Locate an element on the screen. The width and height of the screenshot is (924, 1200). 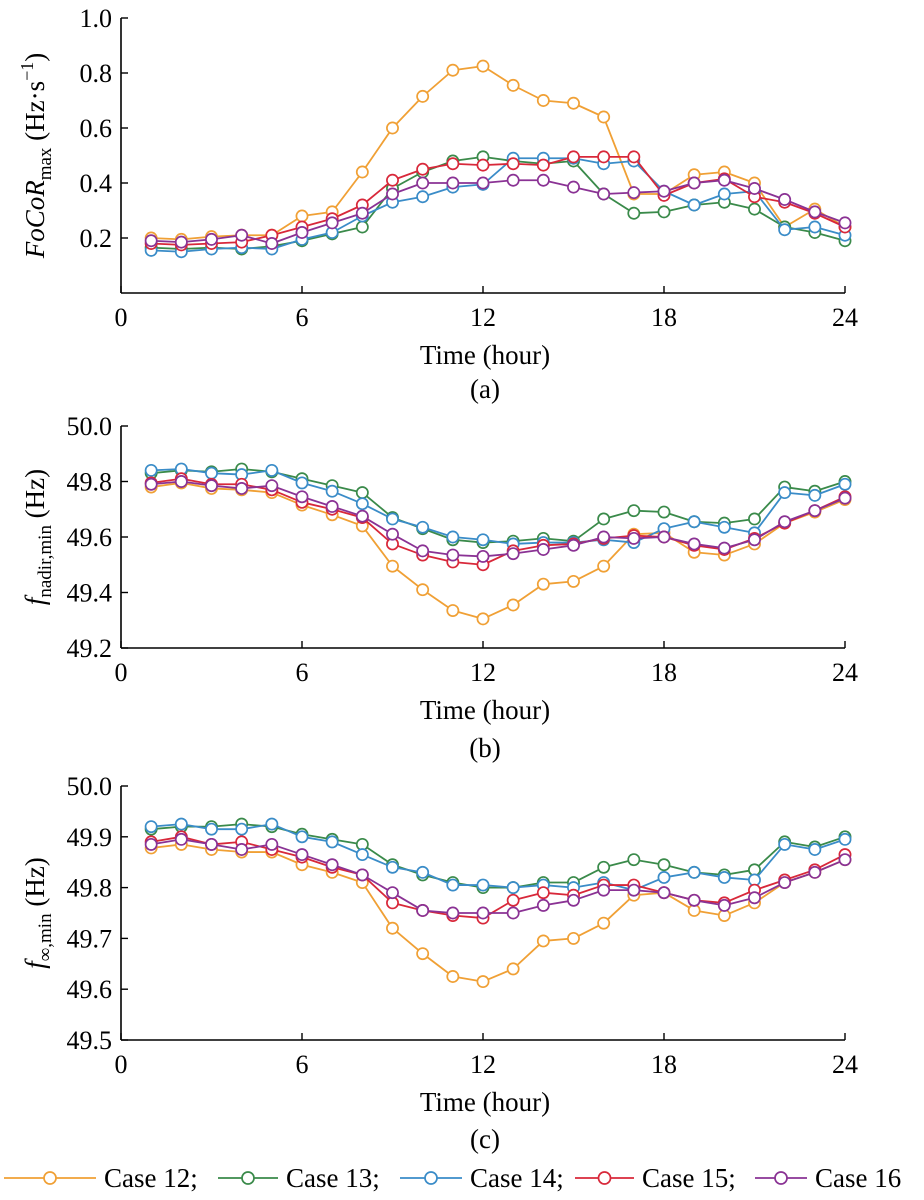
y-axis-title-subscript: max is located at coordinates (45, 163).